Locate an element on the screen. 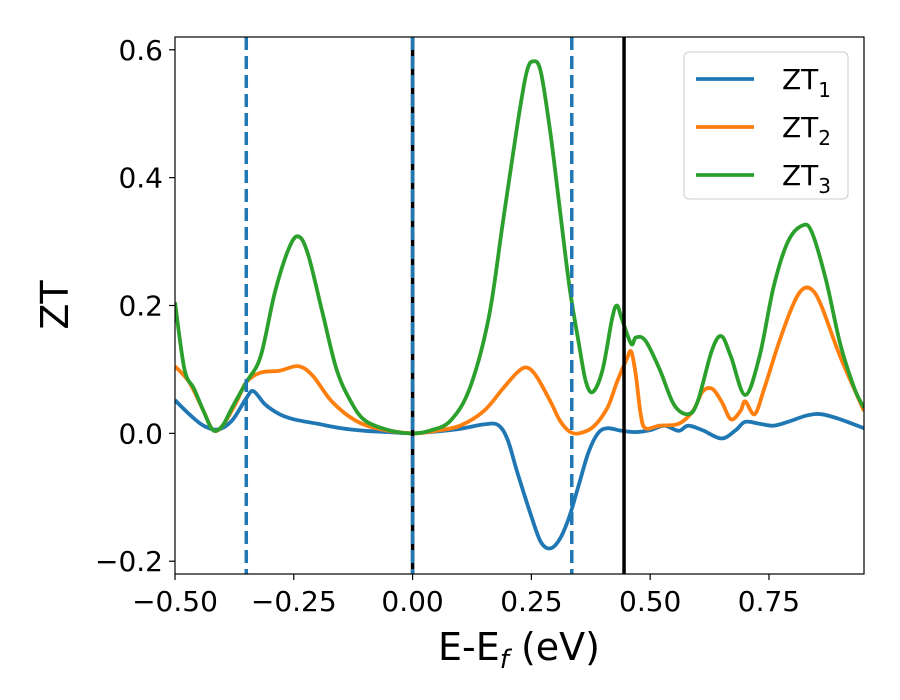 This screenshot has width=900, height=700. x-tick-label: 0.25 is located at coordinates (531, 601).